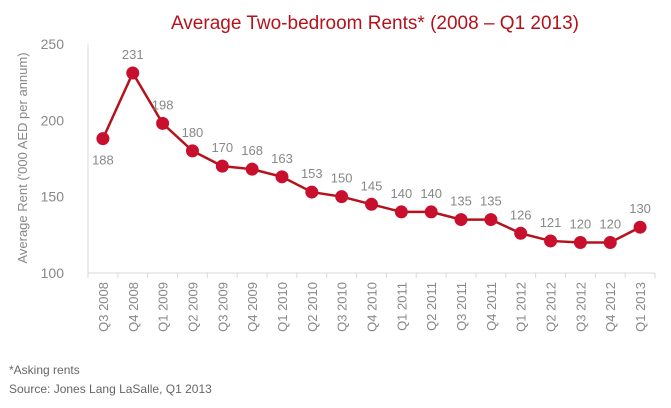 Image resolution: width=671 pixels, height=408 pixels. Describe the element at coordinates (372, 307) in the screenshot. I see `x-tick-label: Q4 2010` at that location.